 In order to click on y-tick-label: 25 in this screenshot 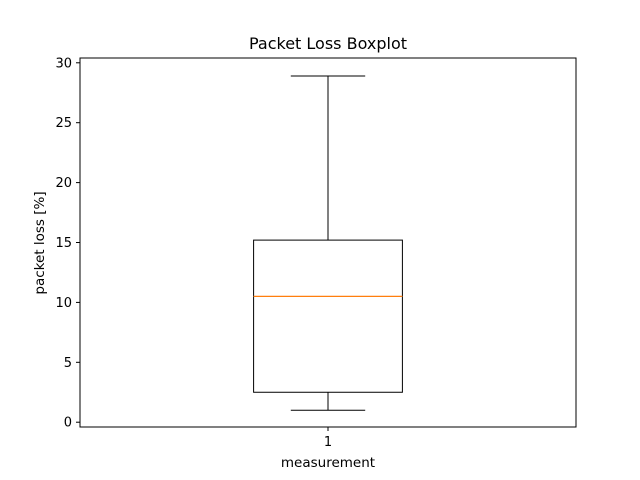, I will do `click(63, 123)`.